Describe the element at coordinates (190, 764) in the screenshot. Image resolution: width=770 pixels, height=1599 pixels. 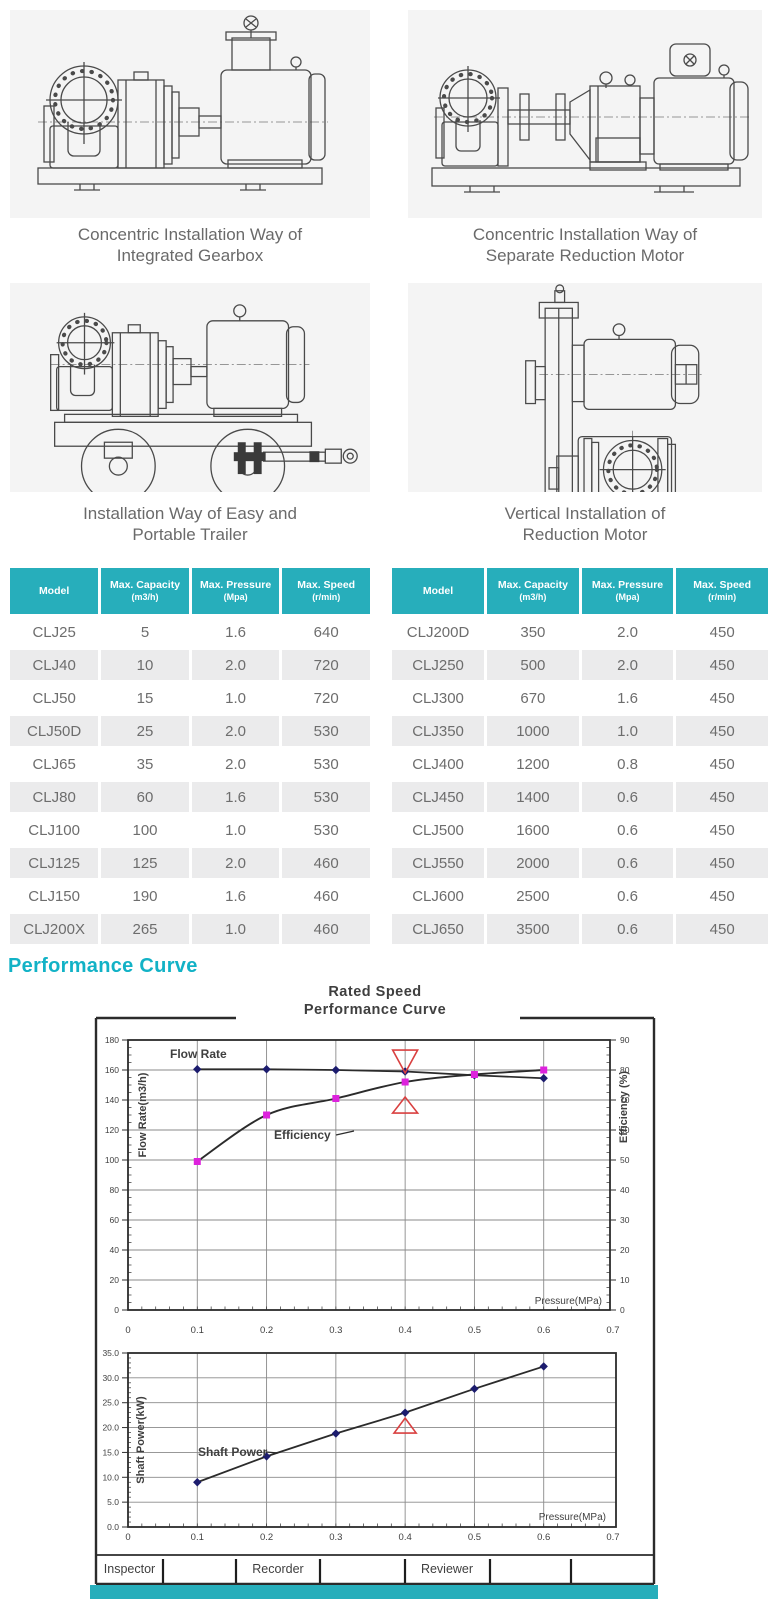
I see `table-row: CLJ65 35 2.0 530` at that location.